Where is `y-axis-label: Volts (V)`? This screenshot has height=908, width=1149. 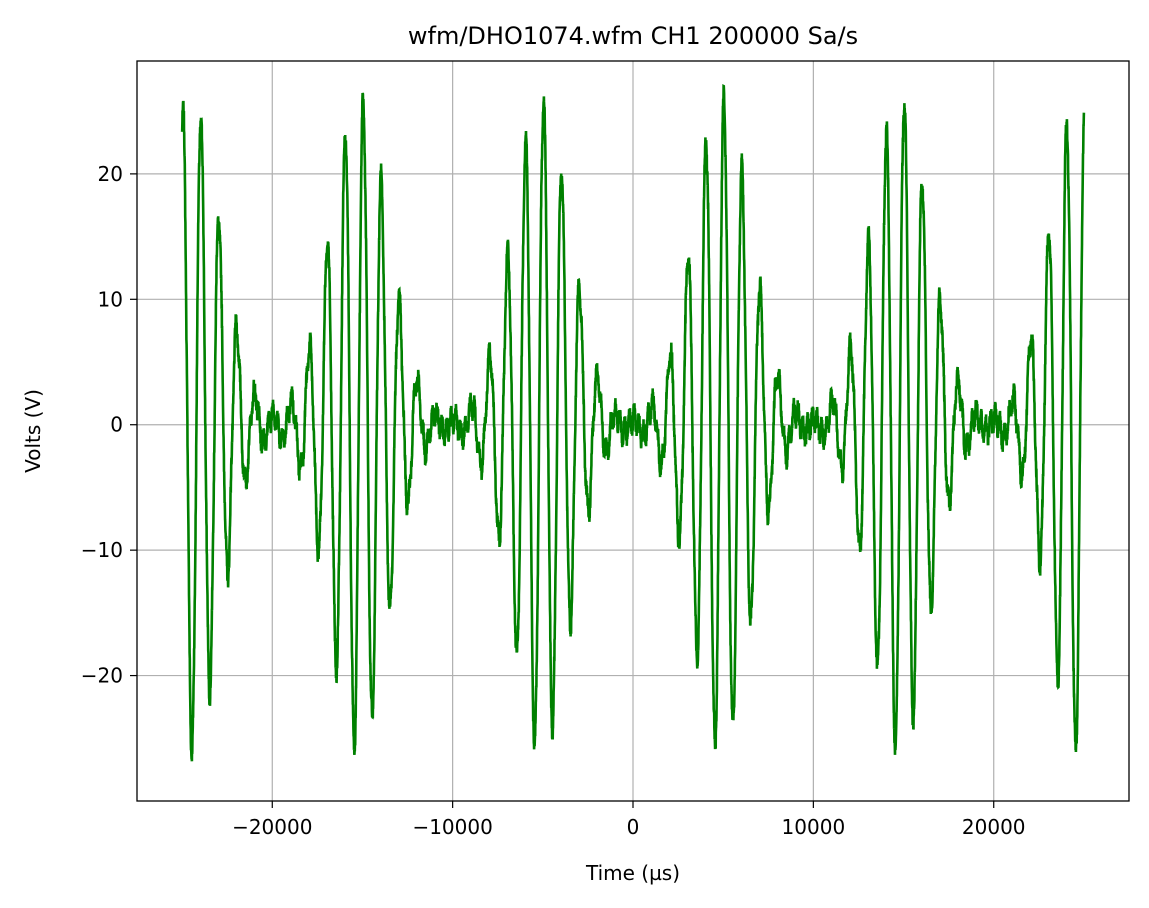 y-axis-label: Volts (V) is located at coordinates (33, 431).